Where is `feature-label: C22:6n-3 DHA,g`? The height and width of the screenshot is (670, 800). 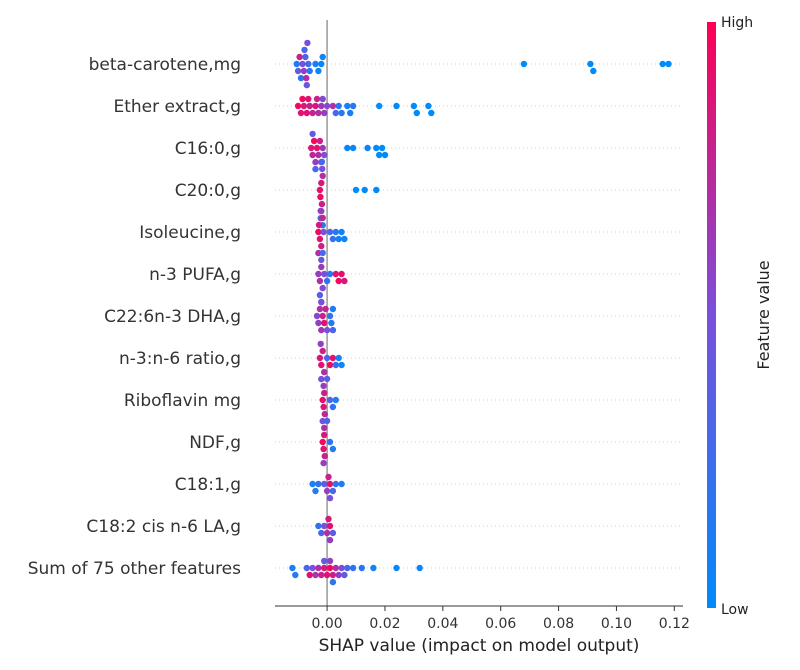 feature-label: C22:6n-3 DHA,g is located at coordinates (172, 317).